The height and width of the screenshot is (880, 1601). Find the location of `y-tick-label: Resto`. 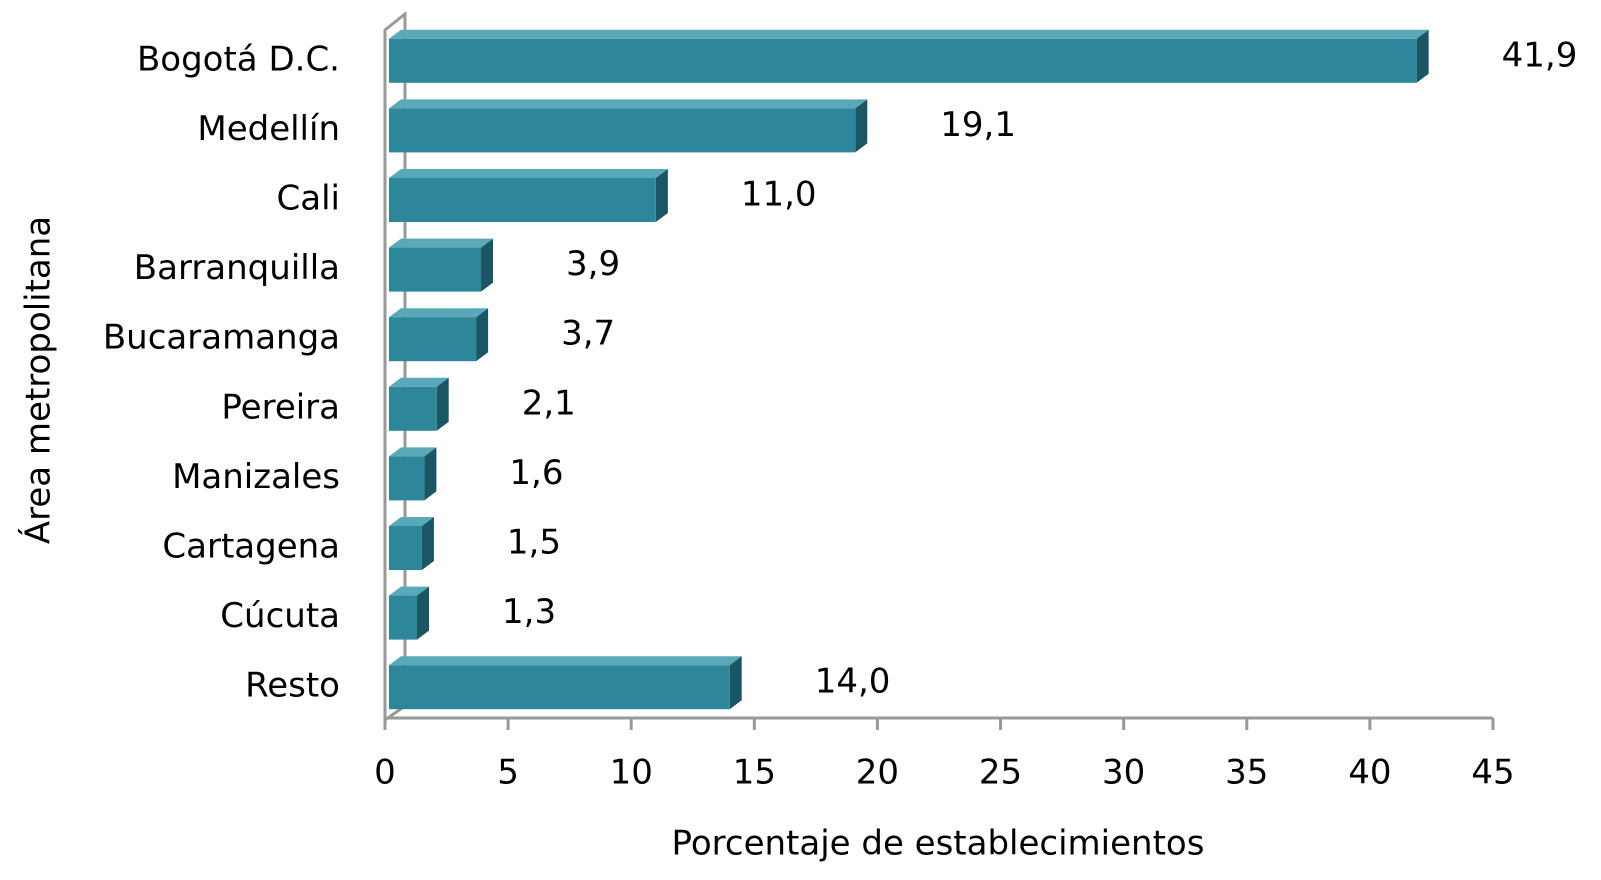

y-tick-label: Resto is located at coordinates (292, 686).